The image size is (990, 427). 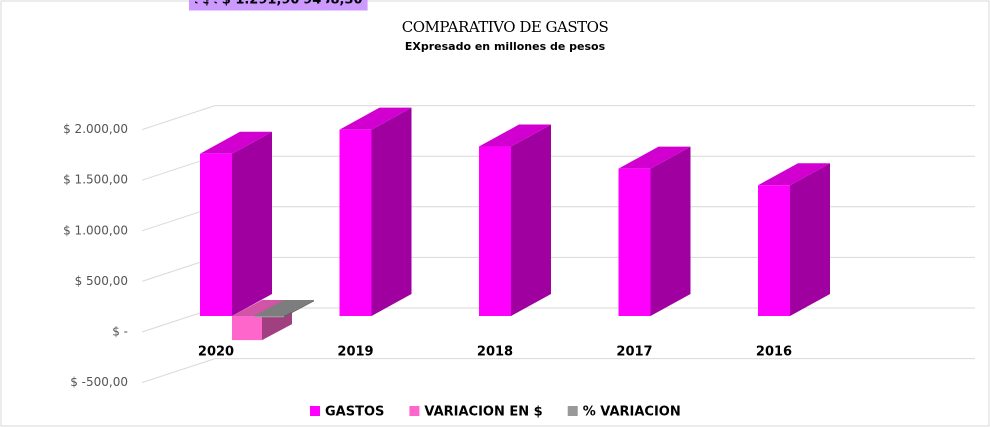 I want to click on x-tick-label: 2020, so click(x=216, y=352).